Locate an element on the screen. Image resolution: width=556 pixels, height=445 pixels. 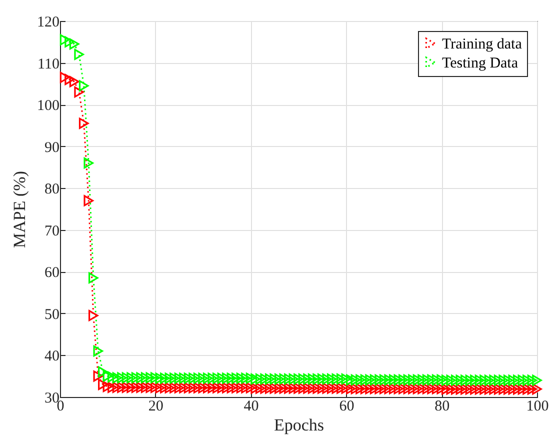
y-tick-label: 80 is located at coordinates (52, 190).